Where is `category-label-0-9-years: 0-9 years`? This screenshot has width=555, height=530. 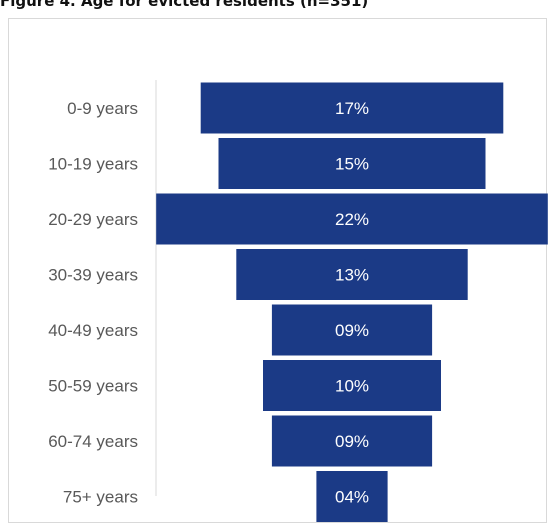
category-label-0-9-years: 0-9 years is located at coordinates (102, 108).